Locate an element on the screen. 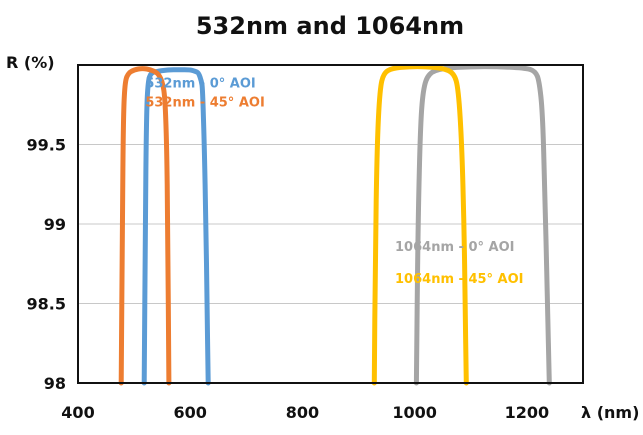 The height and width of the screenshot is (435, 643). y-tick-label: 99.5 is located at coordinates (46, 145).